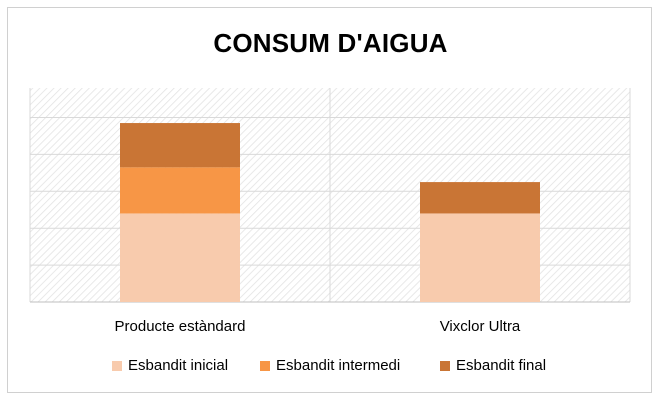 The image size is (661, 402). I want to click on legend-item: Esbandit intermedi, so click(330, 365).